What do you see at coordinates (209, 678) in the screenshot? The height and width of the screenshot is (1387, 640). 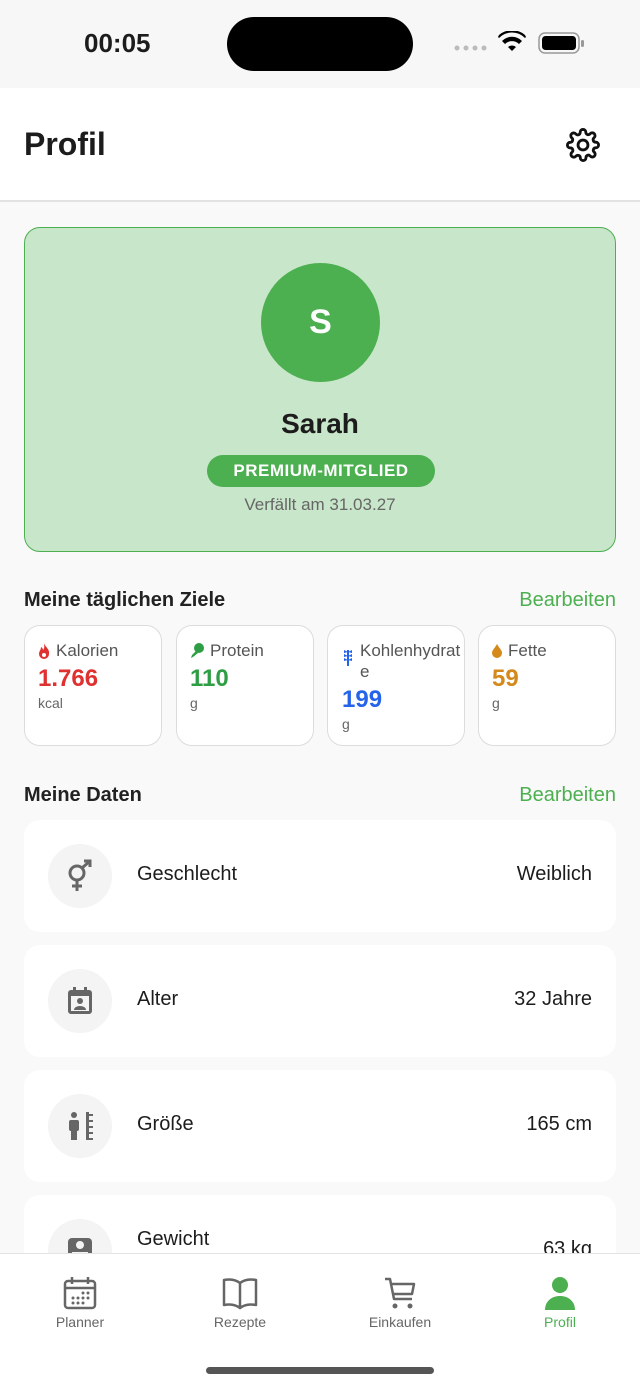 I see `goal-value: 110` at bounding box center [209, 678].